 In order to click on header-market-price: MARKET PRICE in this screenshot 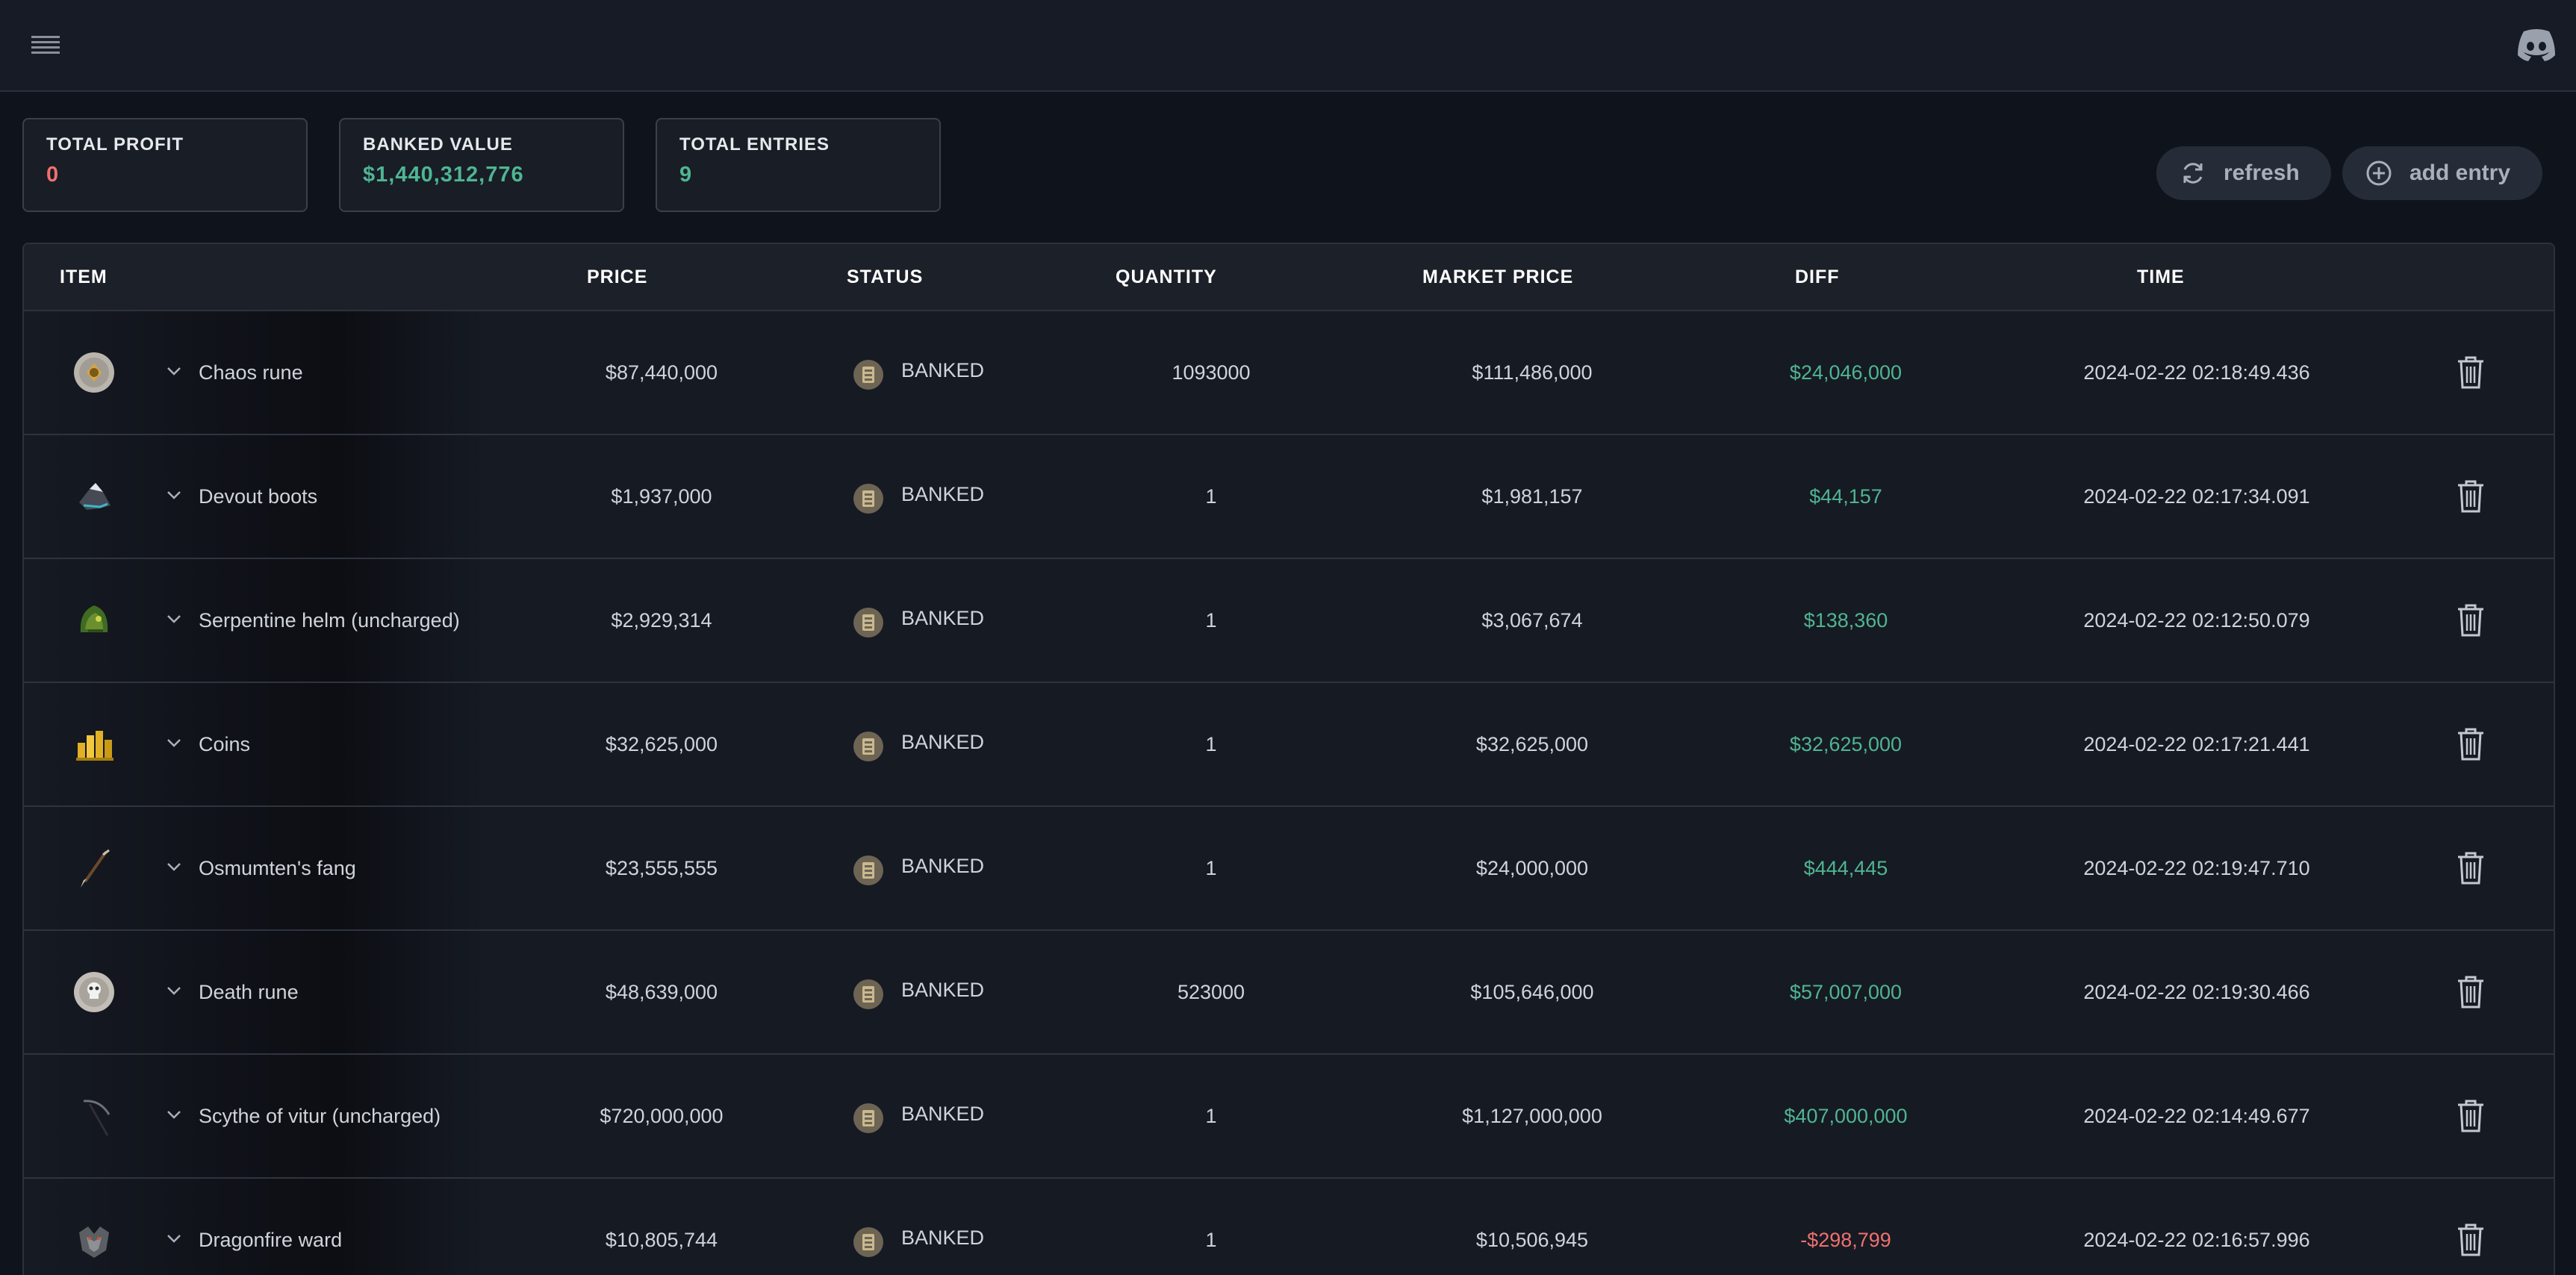, I will do `click(1498, 276)`.